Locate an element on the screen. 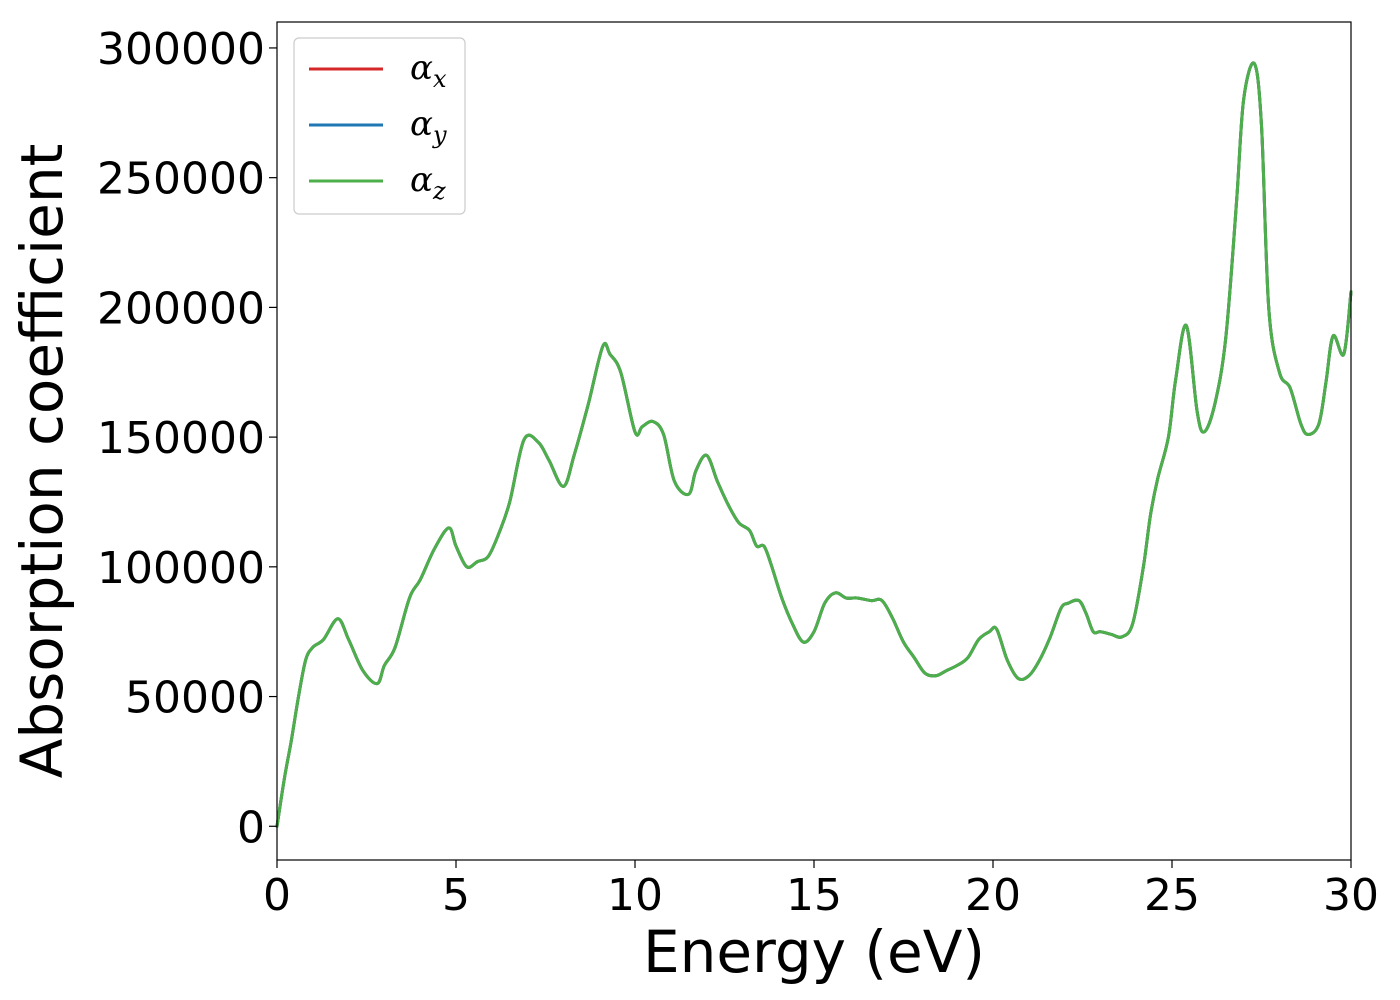 The height and width of the screenshot is (1000, 1400). y-tick-label: 250000 is located at coordinates (181, 179).